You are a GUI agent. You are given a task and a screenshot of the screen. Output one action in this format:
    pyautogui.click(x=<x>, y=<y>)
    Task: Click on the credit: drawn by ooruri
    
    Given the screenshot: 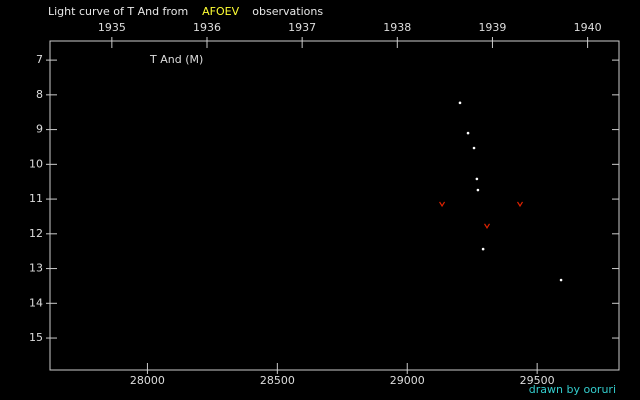 What is the action you would take?
    pyautogui.click(x=572, y=389)
    